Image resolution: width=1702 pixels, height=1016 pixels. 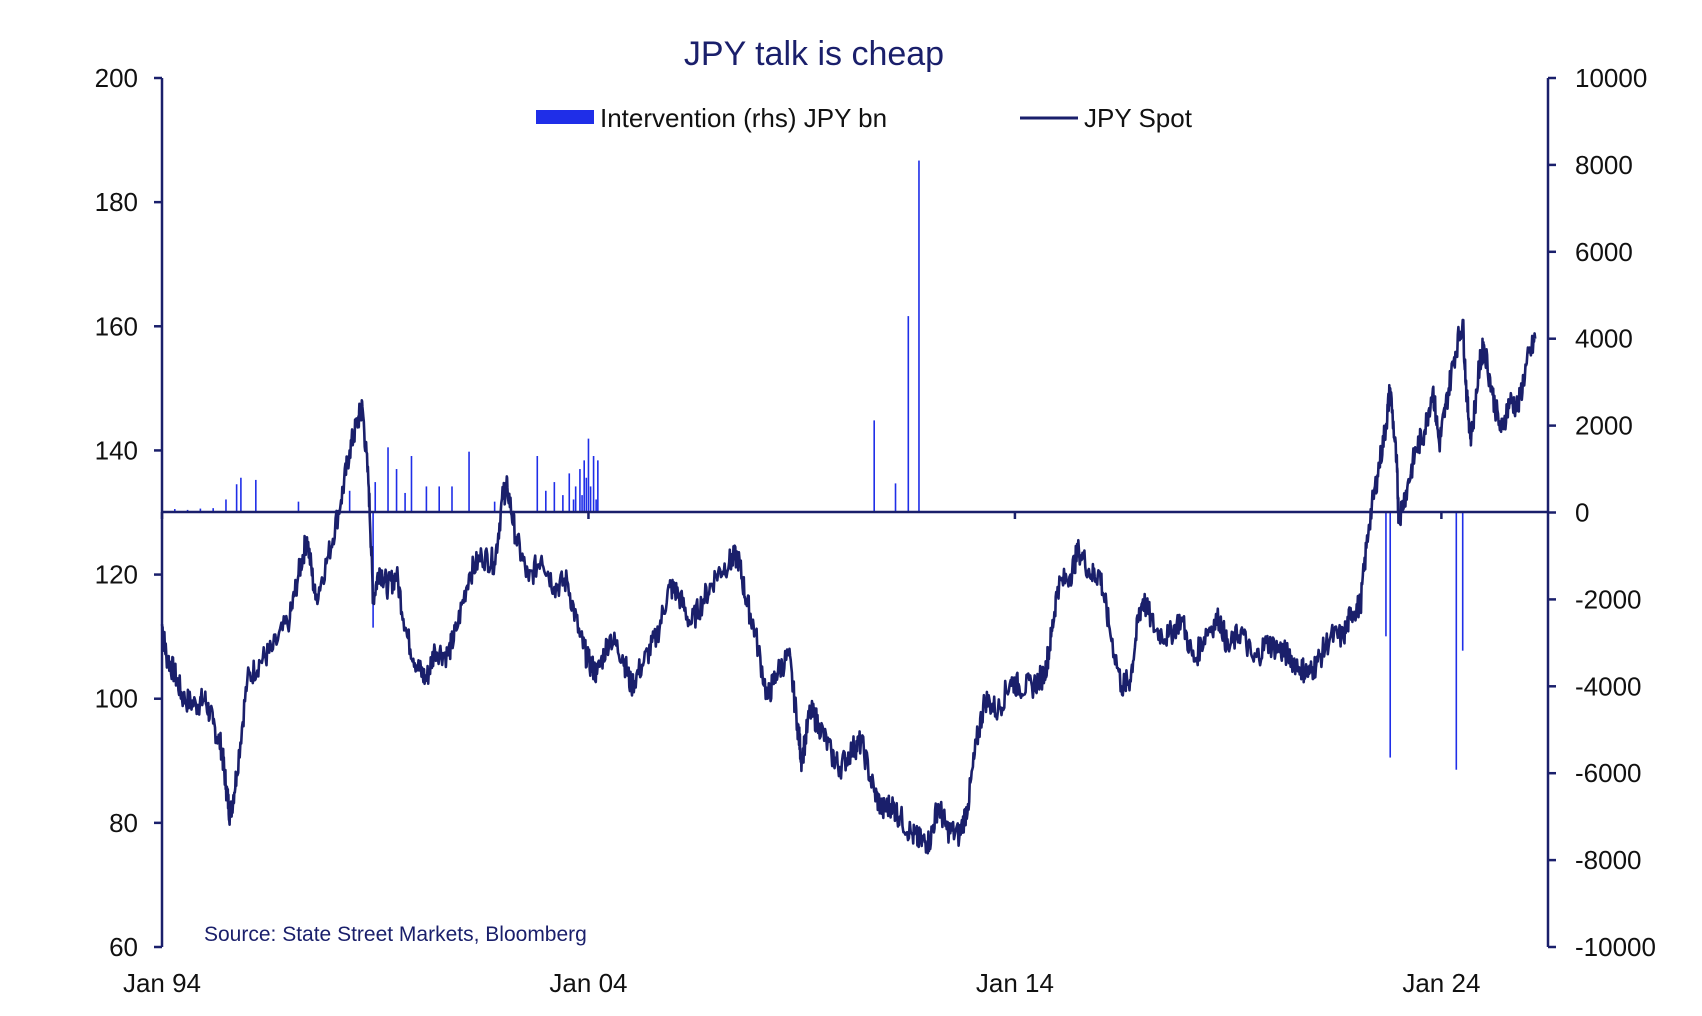 I want to click on right-tick-label: -2000, so click(x=1608, y=599).